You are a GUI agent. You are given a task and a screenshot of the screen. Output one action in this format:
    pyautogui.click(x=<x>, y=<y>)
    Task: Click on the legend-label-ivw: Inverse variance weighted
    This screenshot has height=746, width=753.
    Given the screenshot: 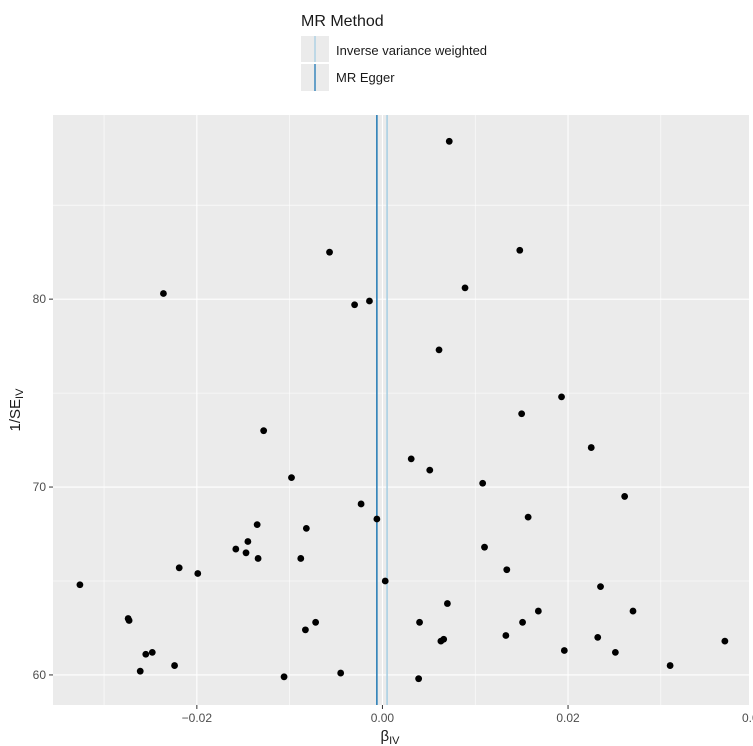 What is the action you would take?
    pyautogui.click(x=411, y=50)
    